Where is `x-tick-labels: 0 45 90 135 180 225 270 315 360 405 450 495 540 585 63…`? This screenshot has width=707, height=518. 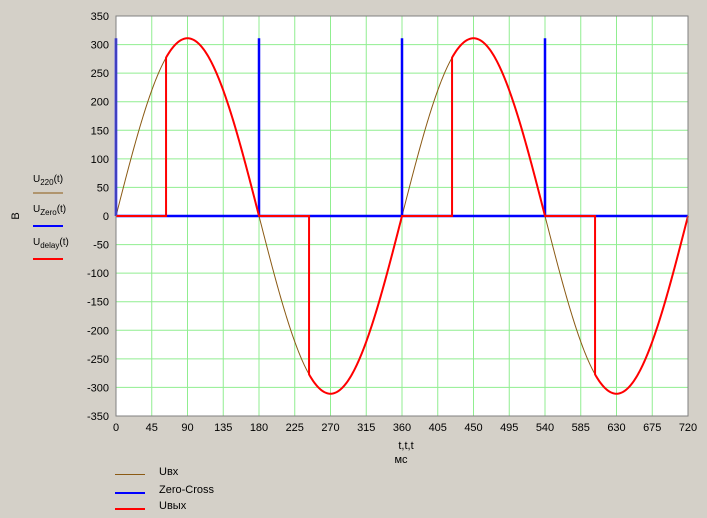
x-tick-labels: 0 45 90 135 180 225 270 315 360 405 450 495 540 585 63… is located at coordinates (405, 428).